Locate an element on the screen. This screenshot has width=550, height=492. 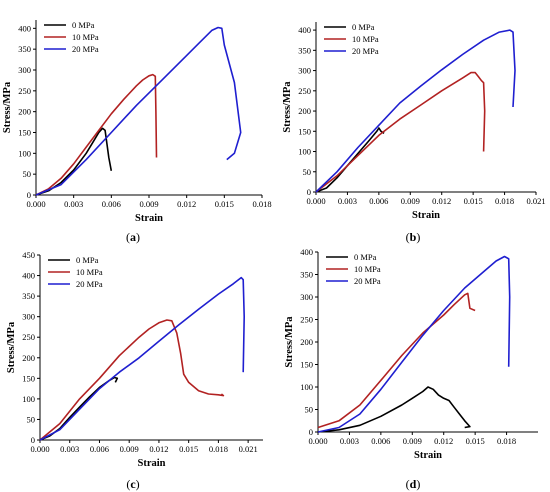
panel-caption: (b) is located at coordinates (413, 237).